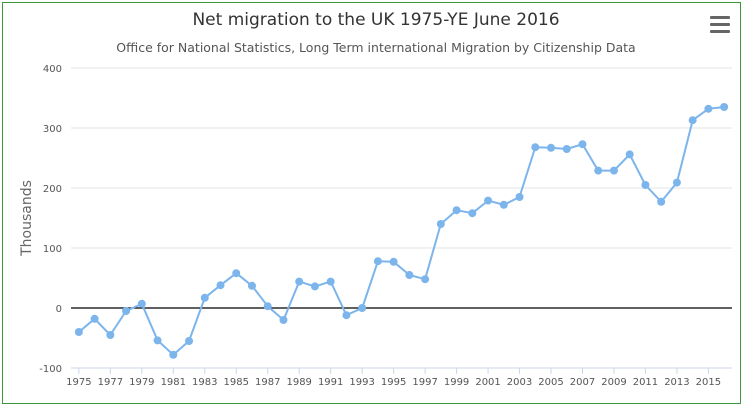 This screenshot has height=417, width=752. What do you see at coordinates (236, 382) in the screenshot?
I see `x-tick-label: 1985` at bounding box center [236, 382].